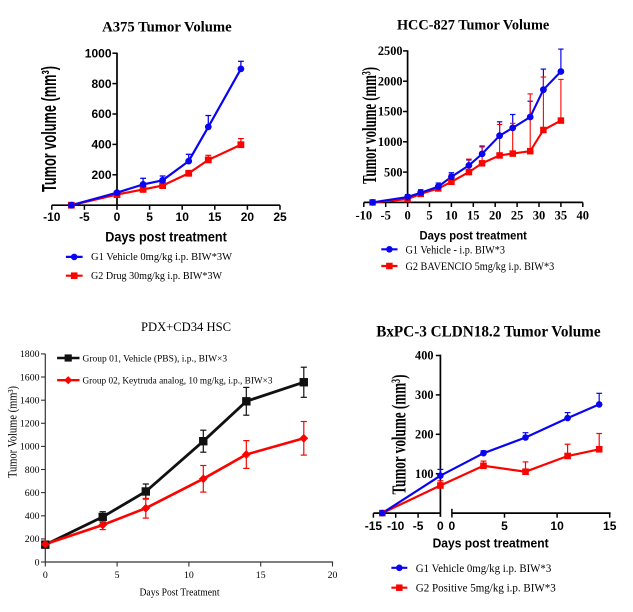  Describe the element at coordinates (424, 474) in the screenshot. I see `svg-text: 100` at that location.